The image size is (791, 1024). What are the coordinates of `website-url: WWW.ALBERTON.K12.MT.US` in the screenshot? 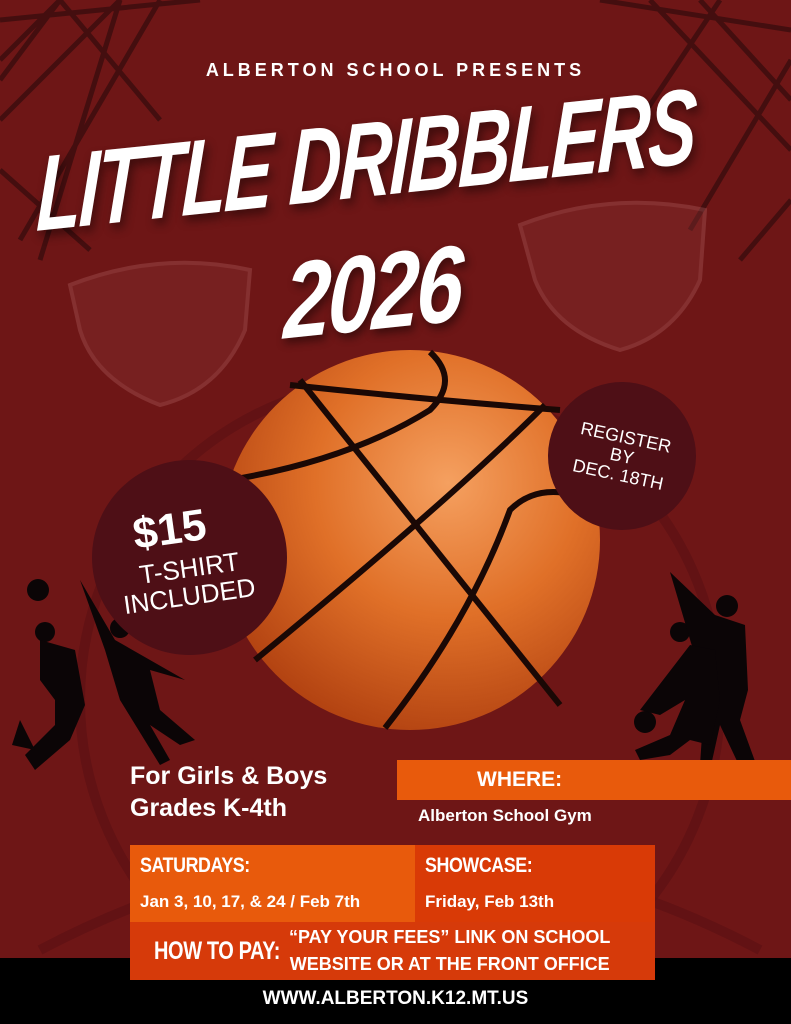 It's located at (395, 998).